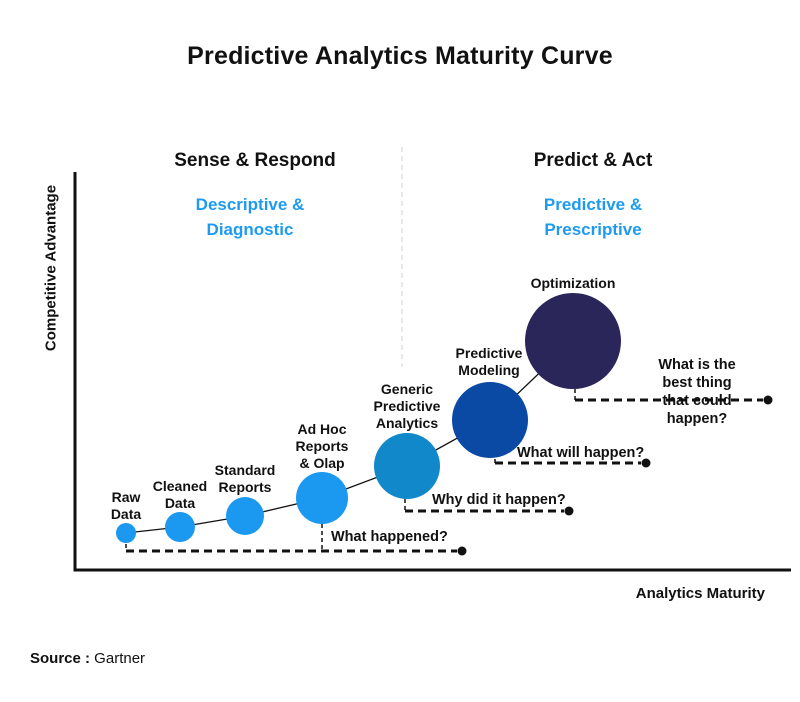 This screenshot has height=702, width=800. Describe the element at coordinates (322, 446) in the screenshot. I see `stage-label-ad-hoc-reports-olap: Ad Hoc Reports & Olap` at that location.